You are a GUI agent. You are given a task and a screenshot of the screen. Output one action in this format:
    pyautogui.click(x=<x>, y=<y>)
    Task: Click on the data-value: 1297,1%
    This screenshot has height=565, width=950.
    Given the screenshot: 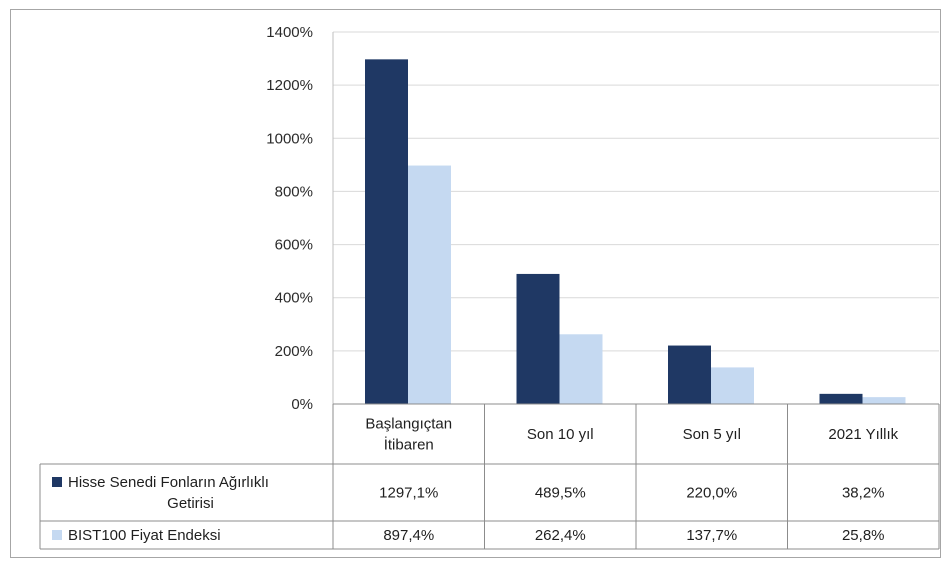 What is the action you would take?
    pyautogui.click(x=408, y=493)
    